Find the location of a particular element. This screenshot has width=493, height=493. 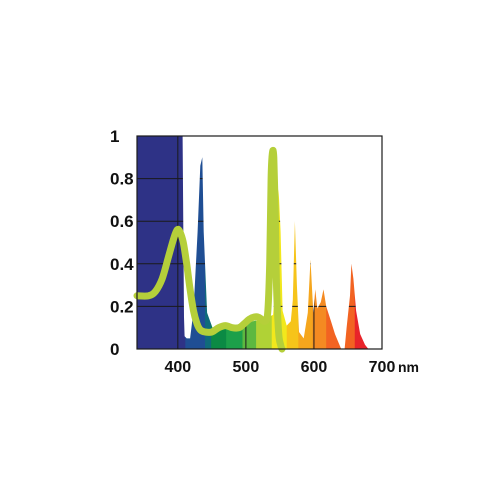

y-tick-label: 0.2 is located at coordinates (122, 306).